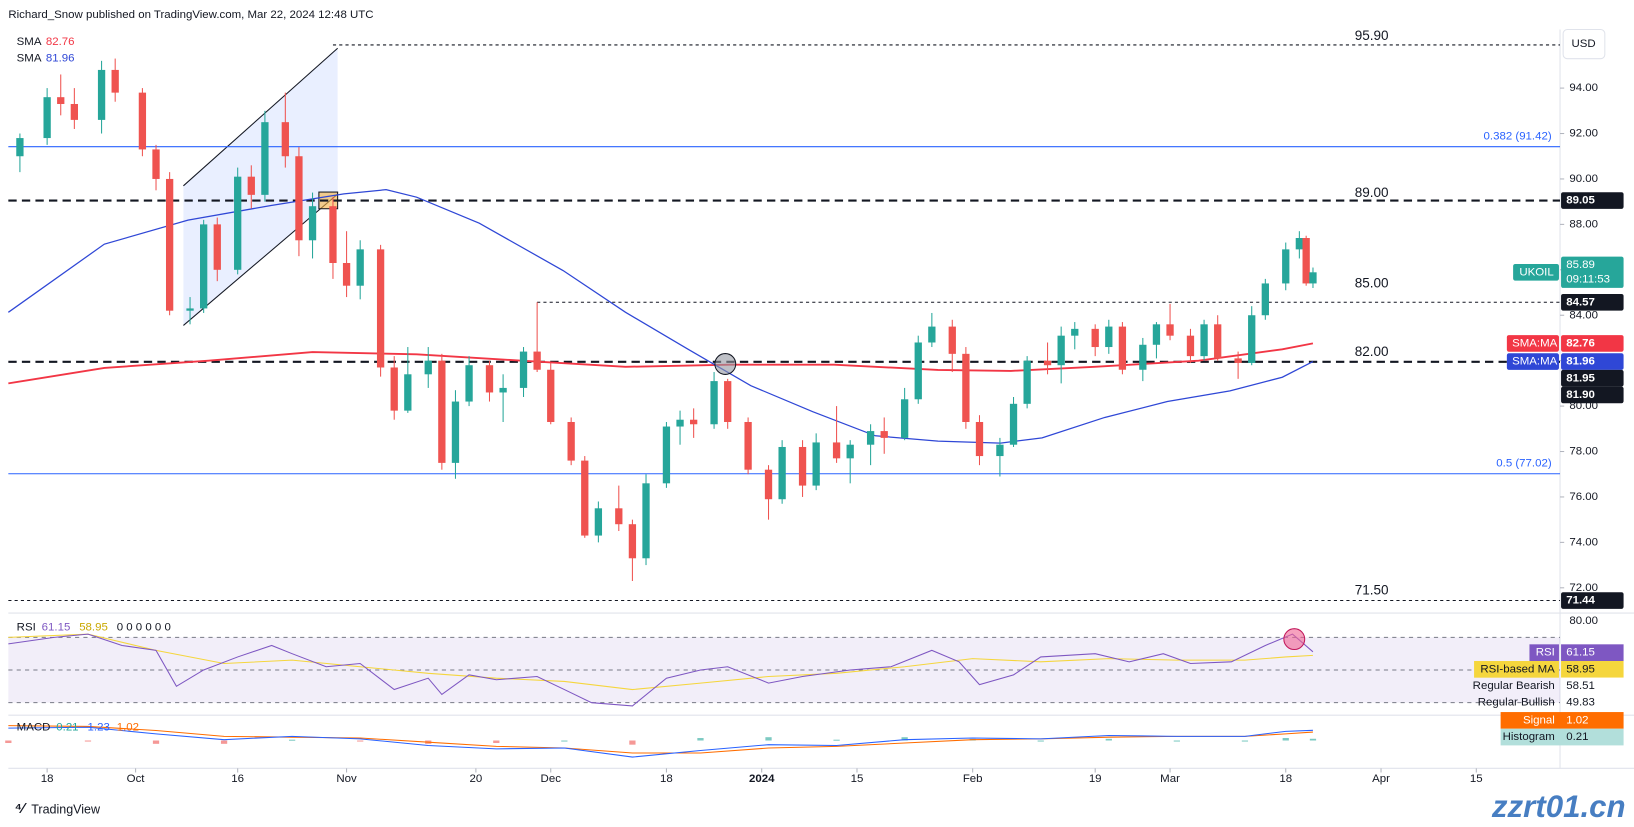 This screenshot has height=827, width=1634. I want to click on rsi-tag-name-bg, so click(1516, 669).